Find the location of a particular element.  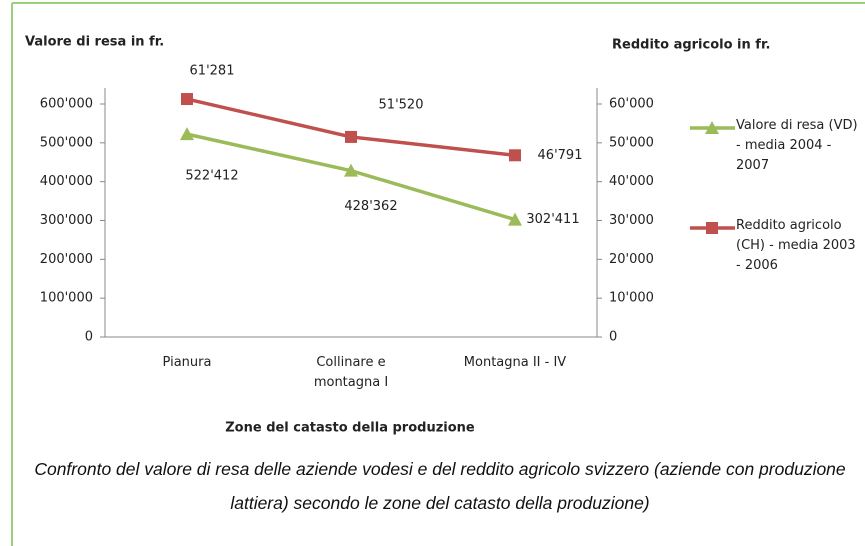

x-tick-label: Pianura is located at coordinates (187, 362).